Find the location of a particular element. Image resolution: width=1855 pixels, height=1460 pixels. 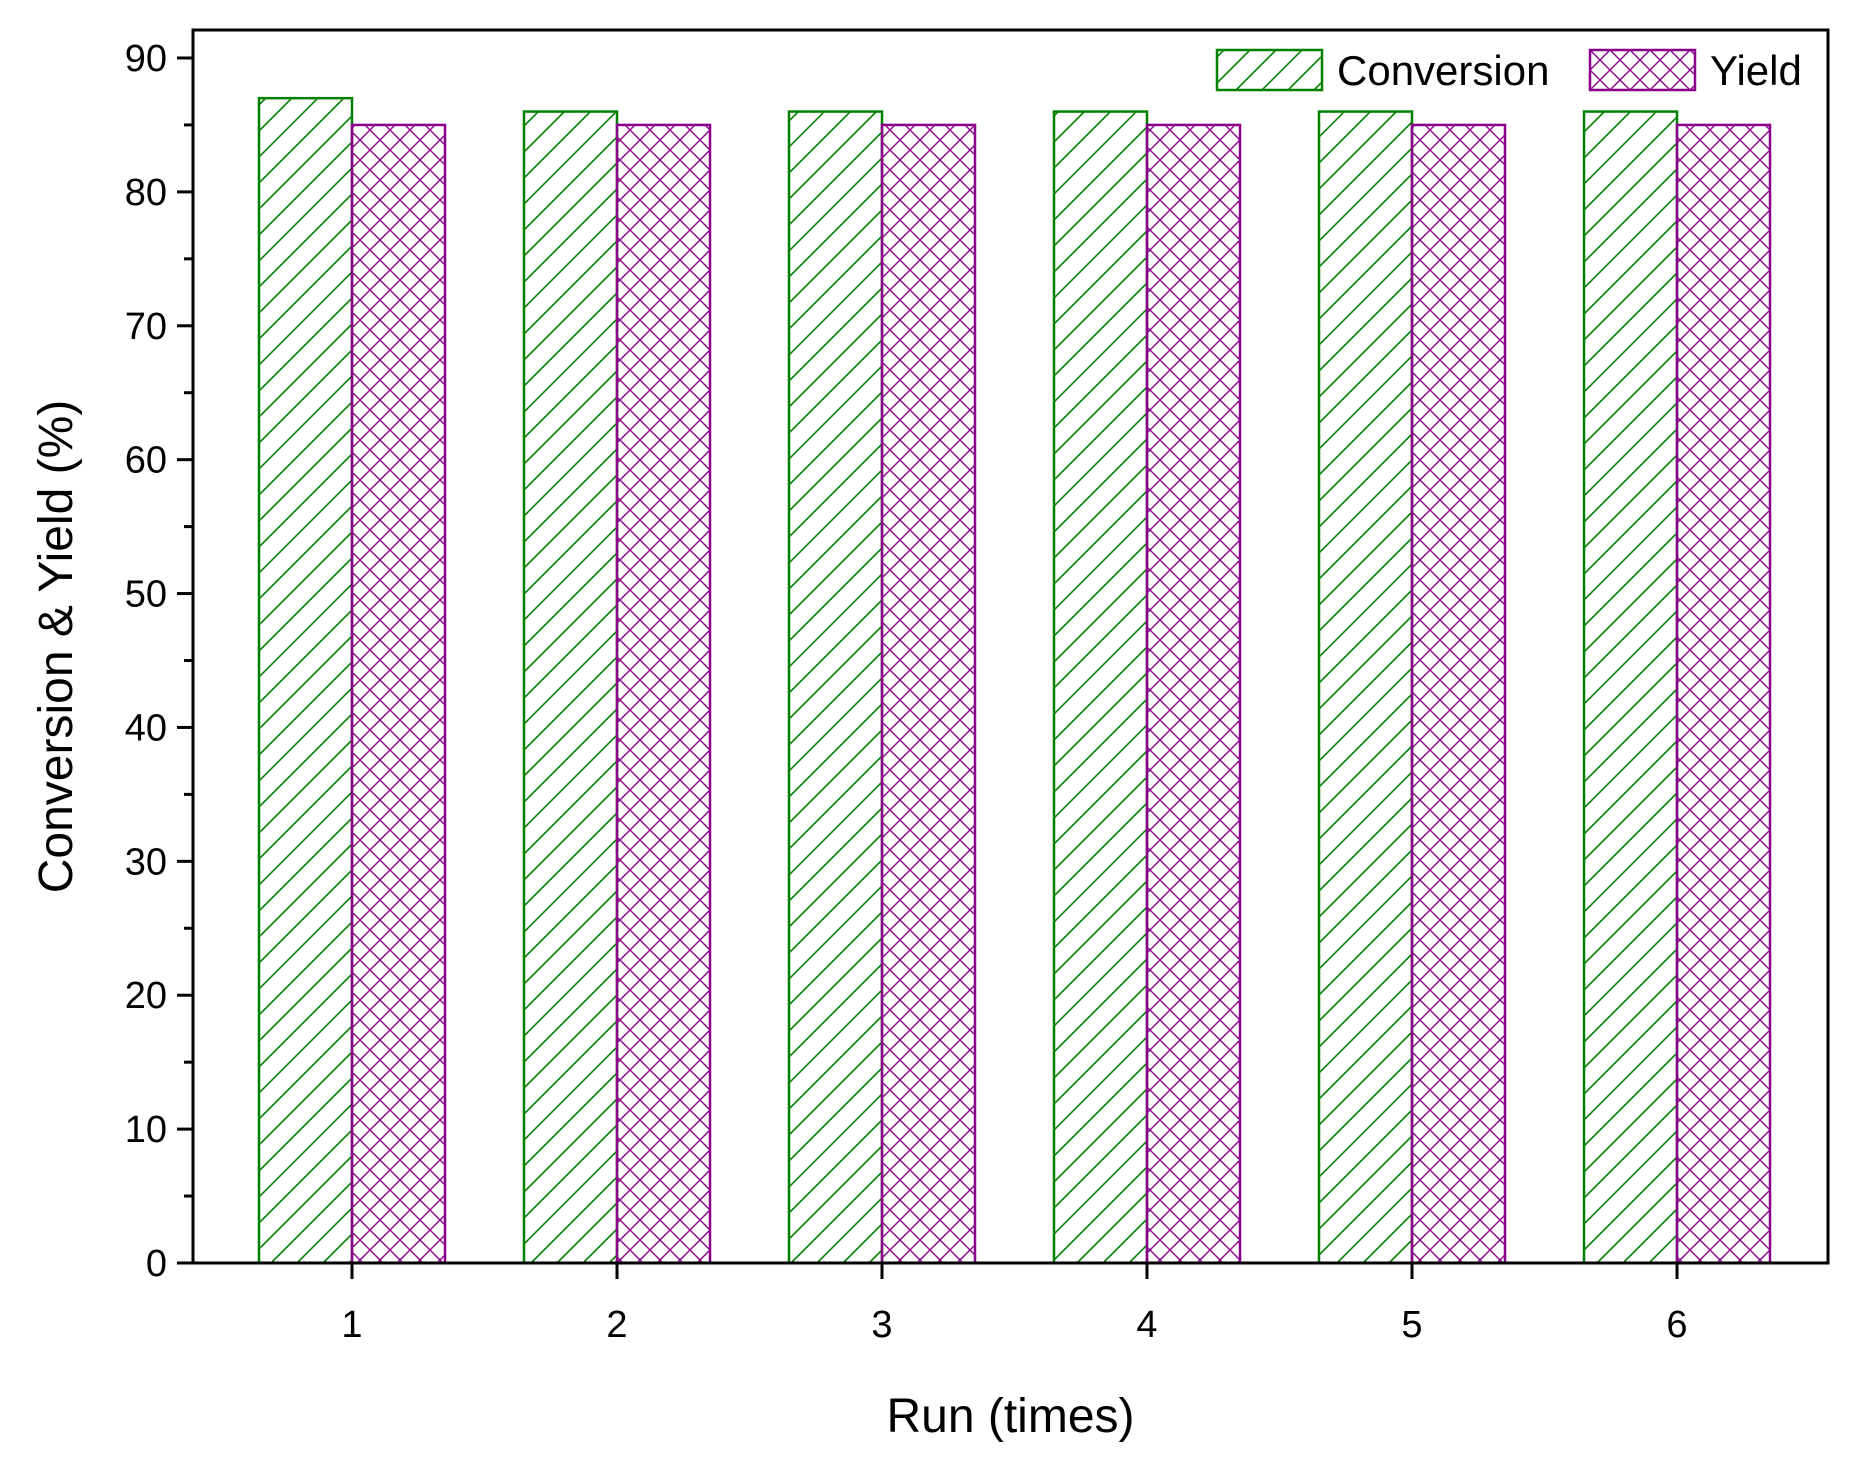

legend-label-conversion: Conversion is located at coordinates (1443, 70).